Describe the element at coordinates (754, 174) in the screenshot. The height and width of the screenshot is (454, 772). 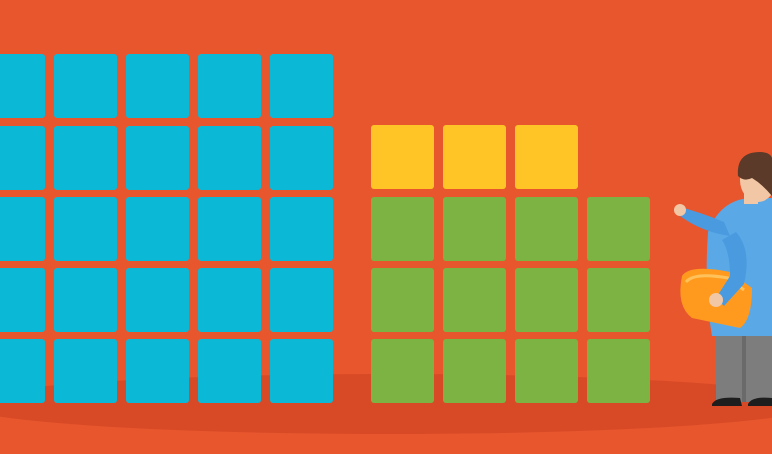
I see `hair` at that location.